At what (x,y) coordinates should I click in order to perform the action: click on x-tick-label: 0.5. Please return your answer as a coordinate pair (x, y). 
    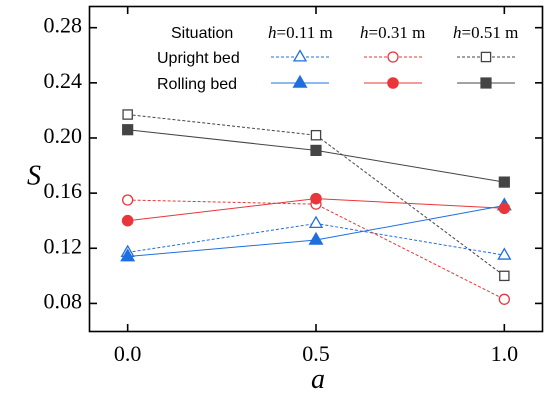
    Looking at the image, I should click on (316, 353).